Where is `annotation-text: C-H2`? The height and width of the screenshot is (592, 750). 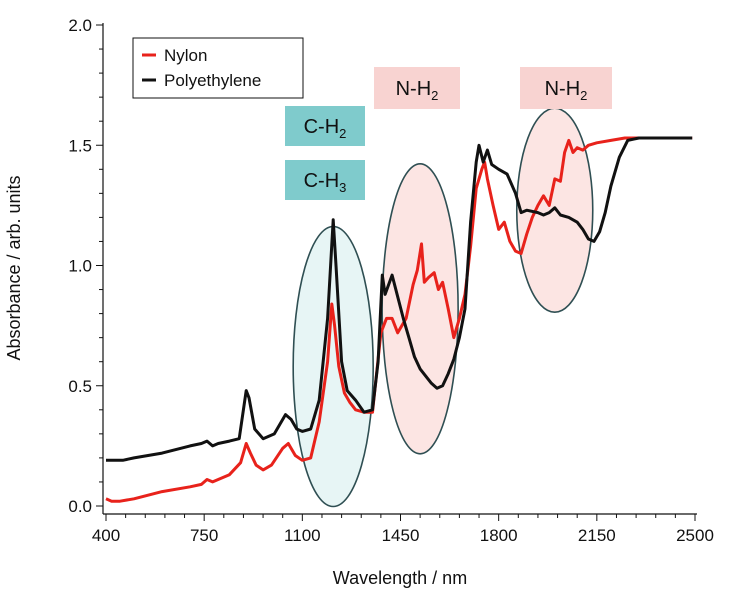 annotation-text: C-H2 is located at coordinates (325, 128).